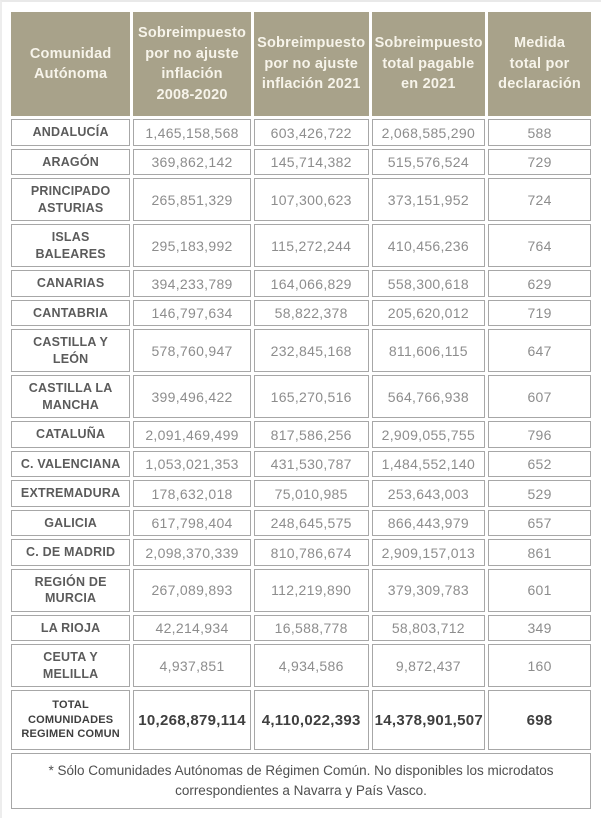  I want to click on value-cell: 373,151,952, so click(428, 200).